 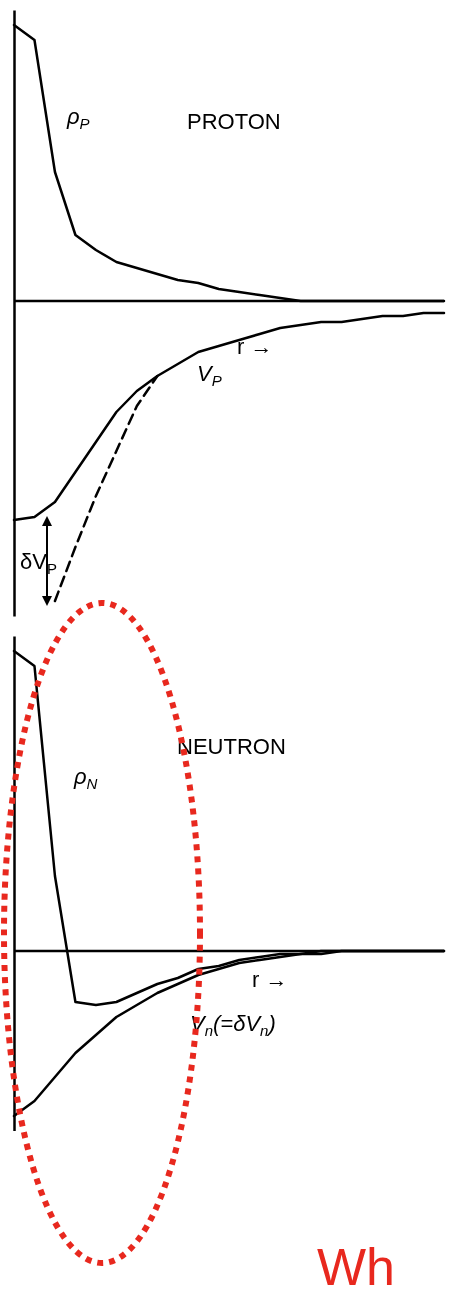 I want to click on text: Wh, so click(x=356, y=1267).